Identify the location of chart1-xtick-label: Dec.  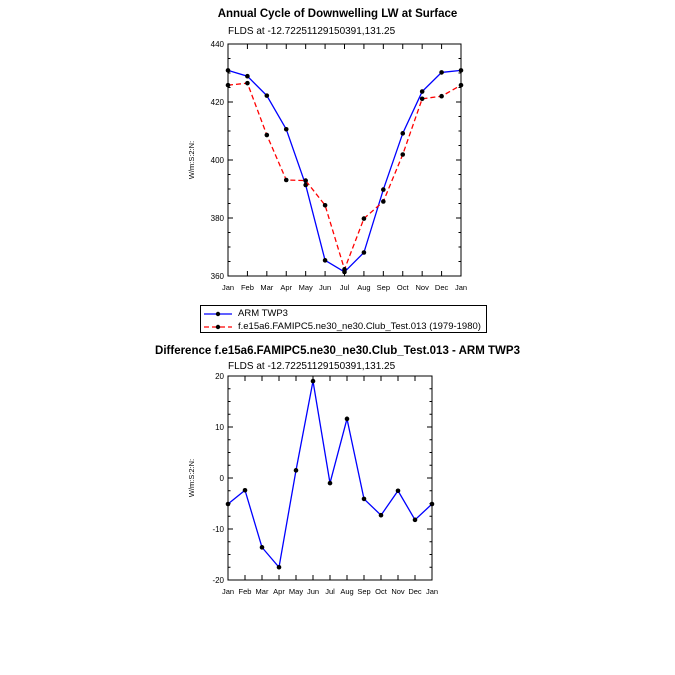
(442, 287).